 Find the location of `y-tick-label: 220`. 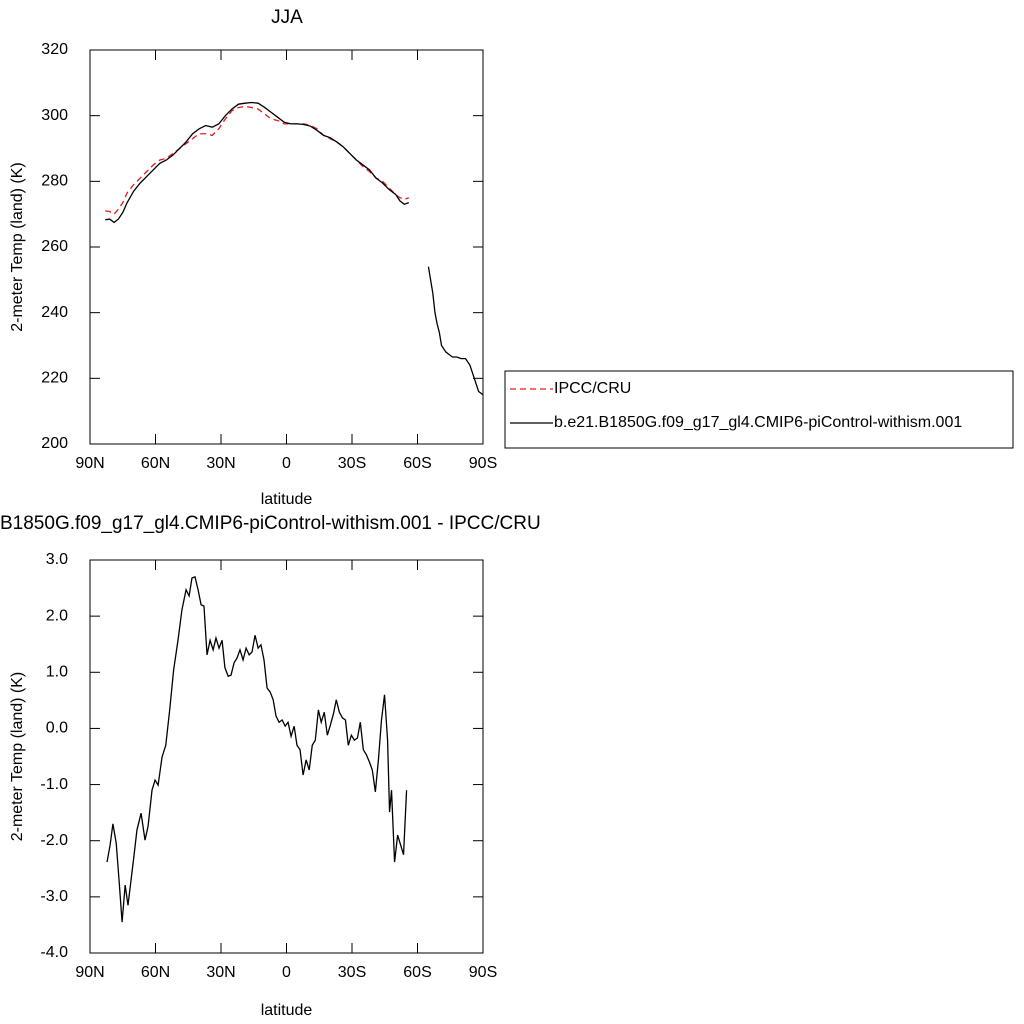

y-tick-label: 220 is located at coordinates (54, 378).